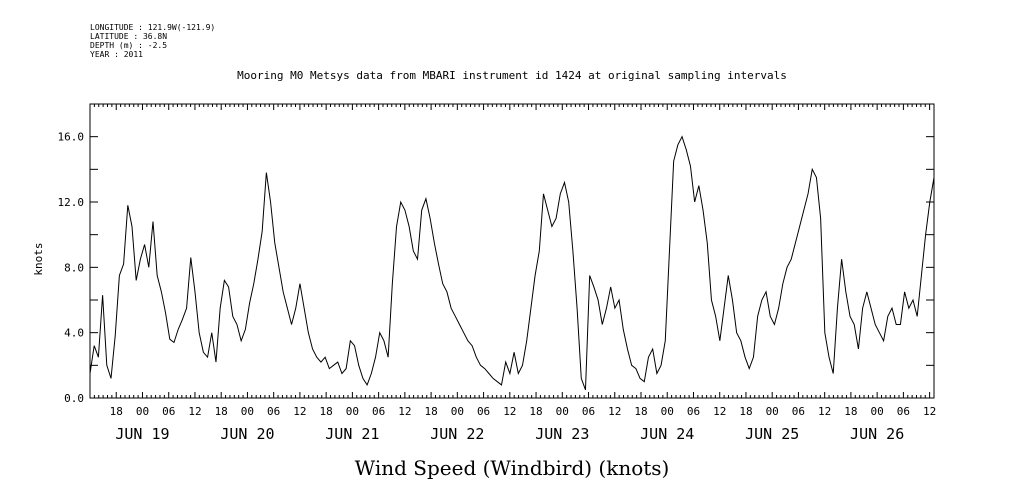 Image resolution: width=1009 pixels, height=504 pixels. Describe the element at coordinates (74, 267) in the screenshot. I see `y-tick-label: 8.0` at that location.